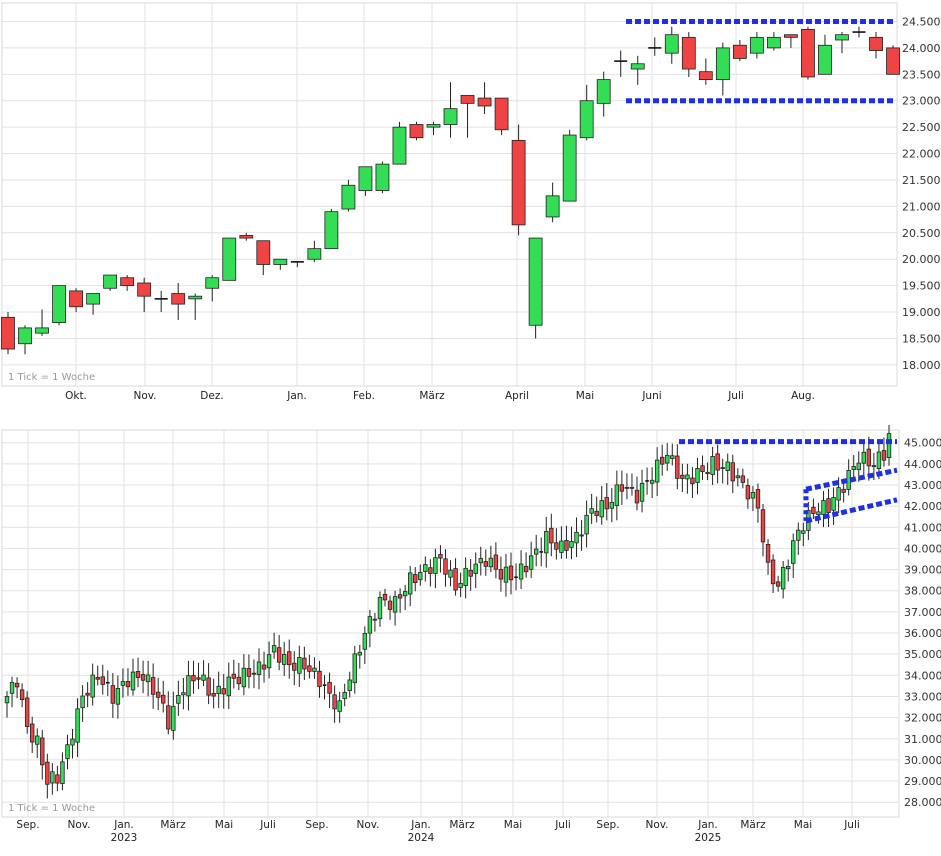  What do you see at coordinates (922, 527) in the screenshot?
I see `y-tick-label: 41.000` at bounding box center [922, 527].